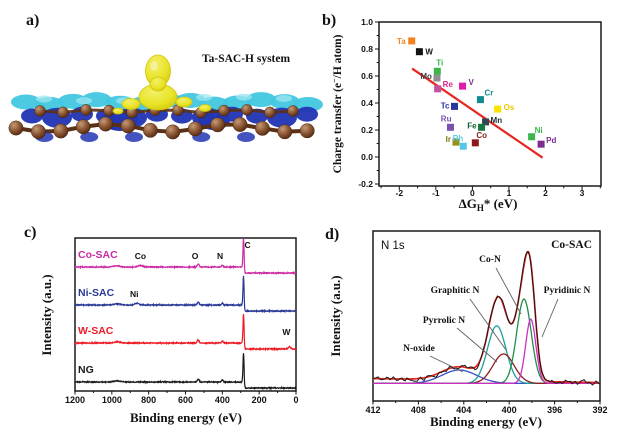 The image size is (631, 440). Describe the element at coordinates (185, 332) in the screenshot. I see `w-sac-trace` at that location.